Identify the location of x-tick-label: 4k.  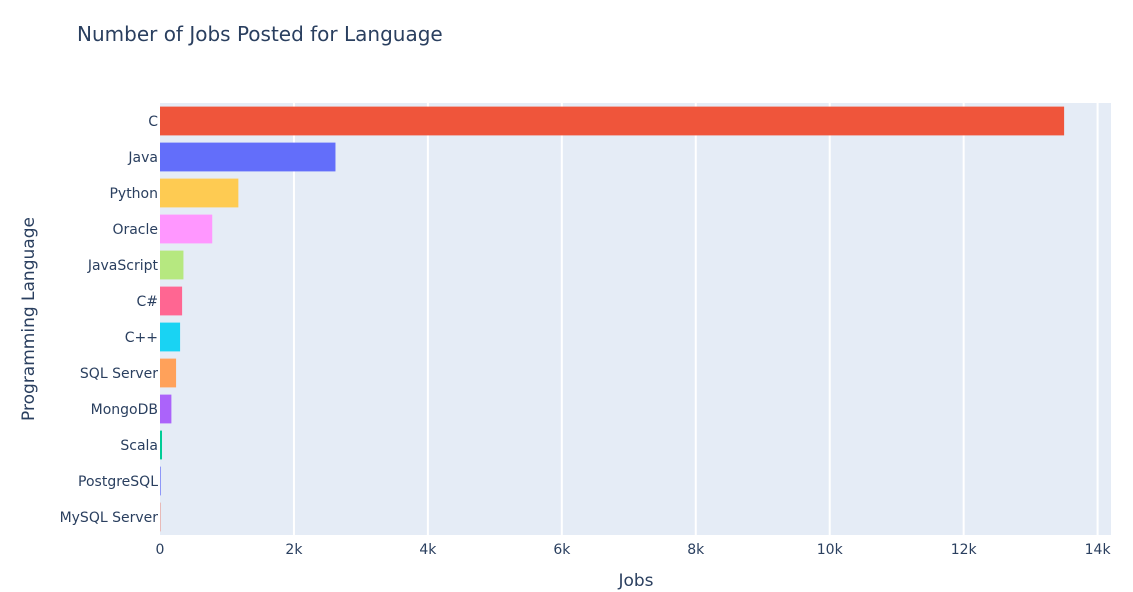
(428, 550).